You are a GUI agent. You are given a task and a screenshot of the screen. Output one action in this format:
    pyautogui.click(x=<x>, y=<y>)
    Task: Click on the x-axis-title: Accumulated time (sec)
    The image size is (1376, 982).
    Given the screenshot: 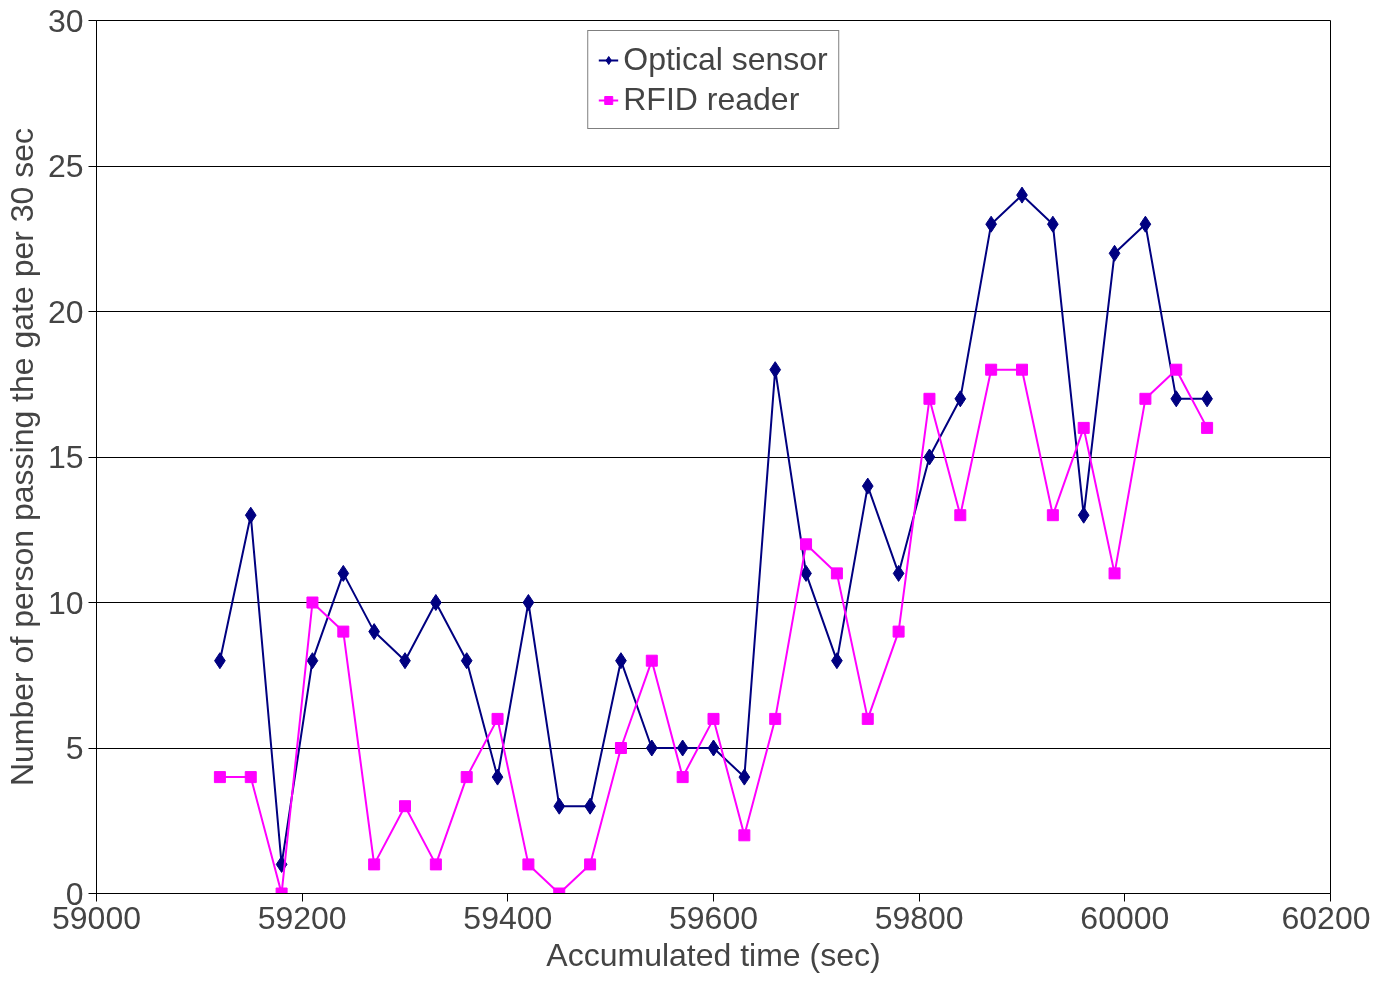 What is the action you would take?
    pyautogui.click(x=713, y=954)
    